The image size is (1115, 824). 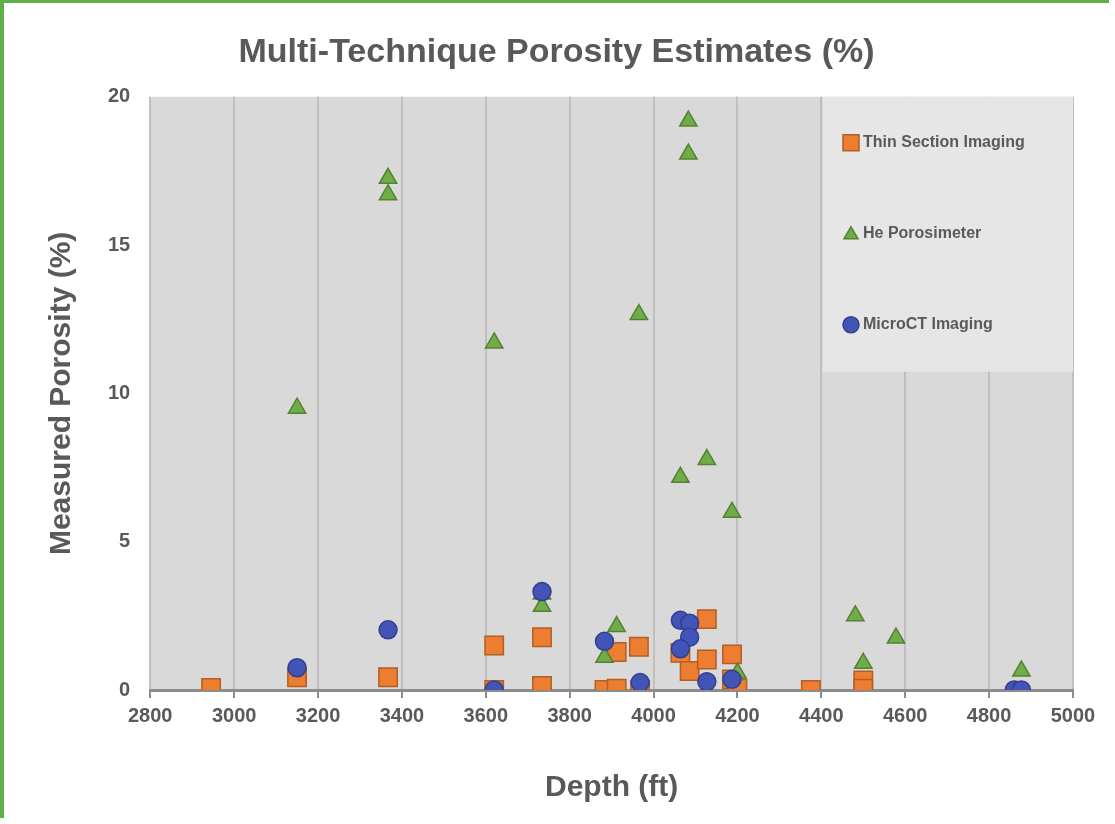 What do you see at coordinates (234, 714) in the screenshot?
I see `x-tick-label: 3000` at bounding box center [234, 714].